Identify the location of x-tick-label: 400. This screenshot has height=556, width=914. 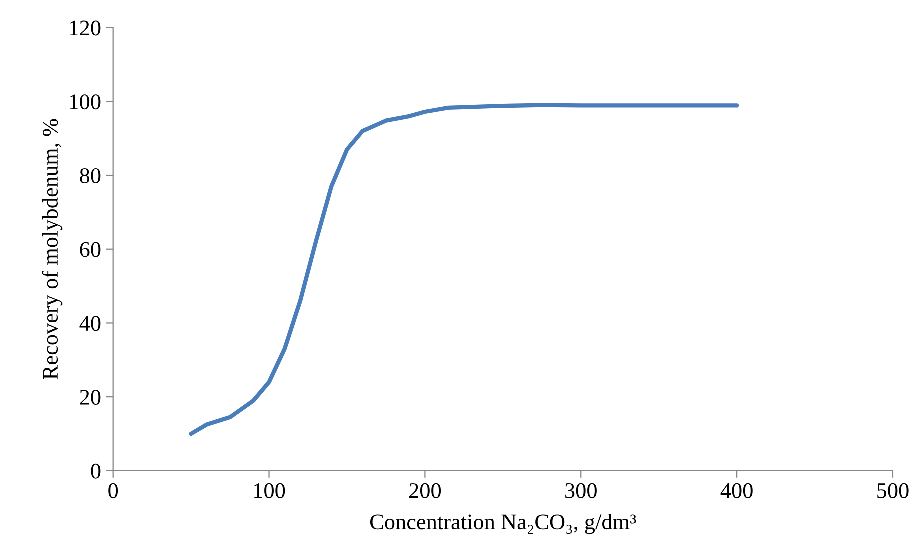
(736, 490).